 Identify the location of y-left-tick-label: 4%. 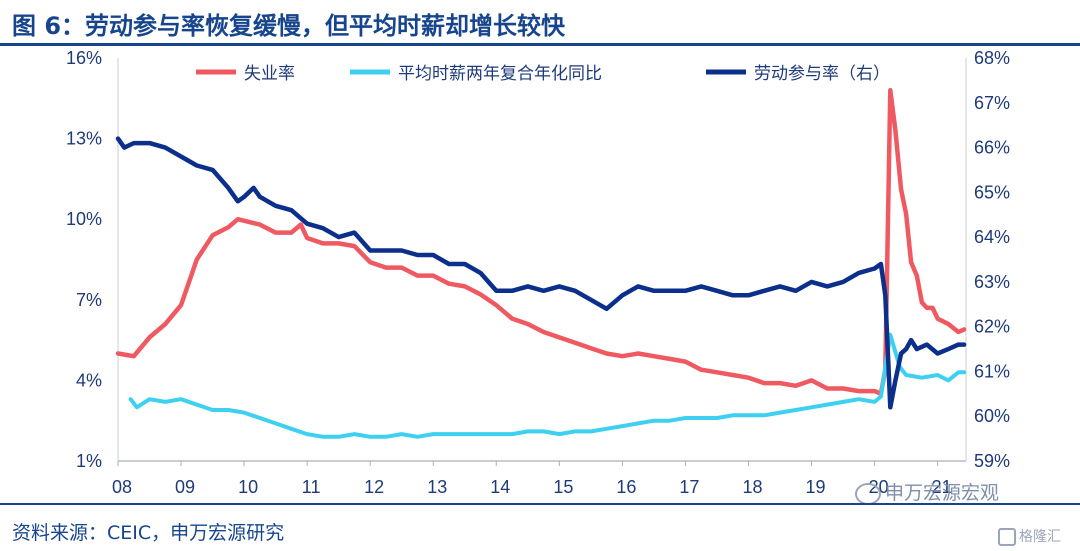
(89, 380).